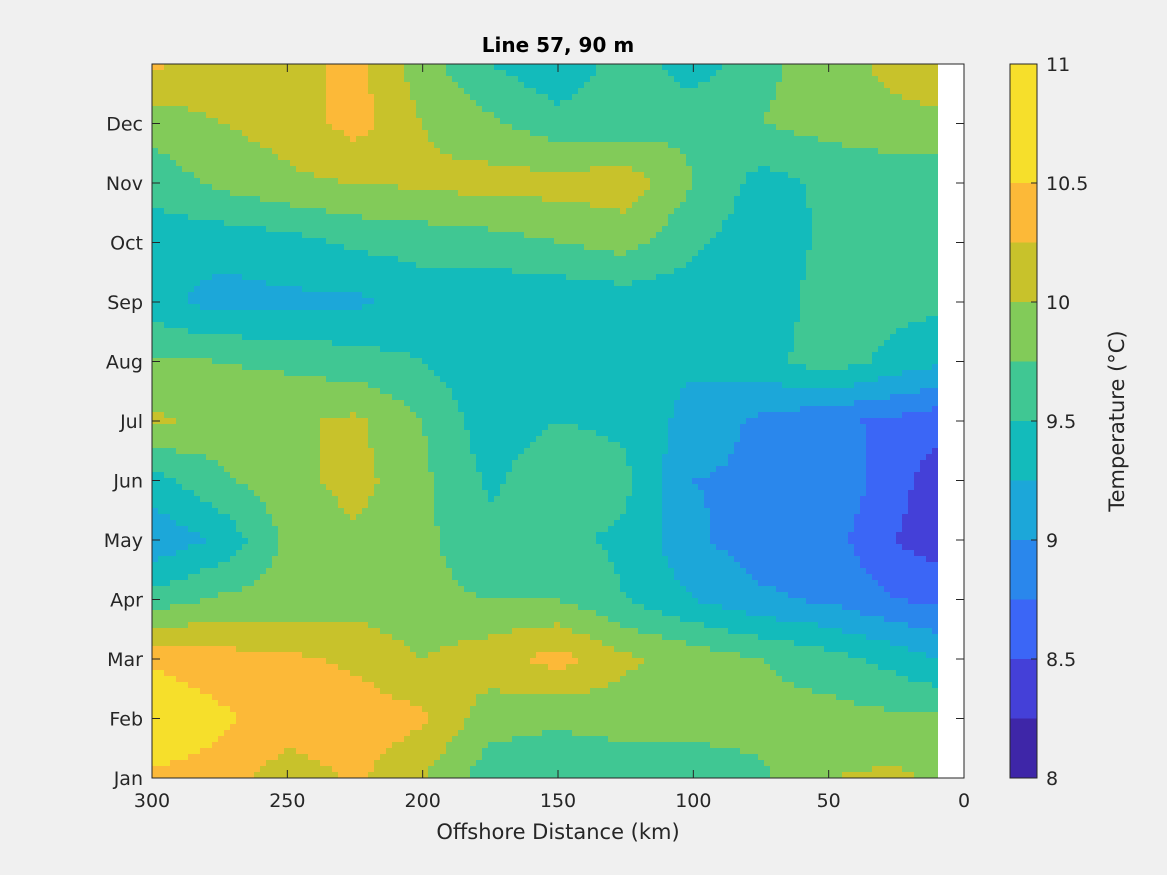 The width and height of the screenshot is (1167, 875). What do you see at coordinates (126, 244) in the screenshot?
I see `y-tick-label-oct: Oct` at bounding box center [126, 244].